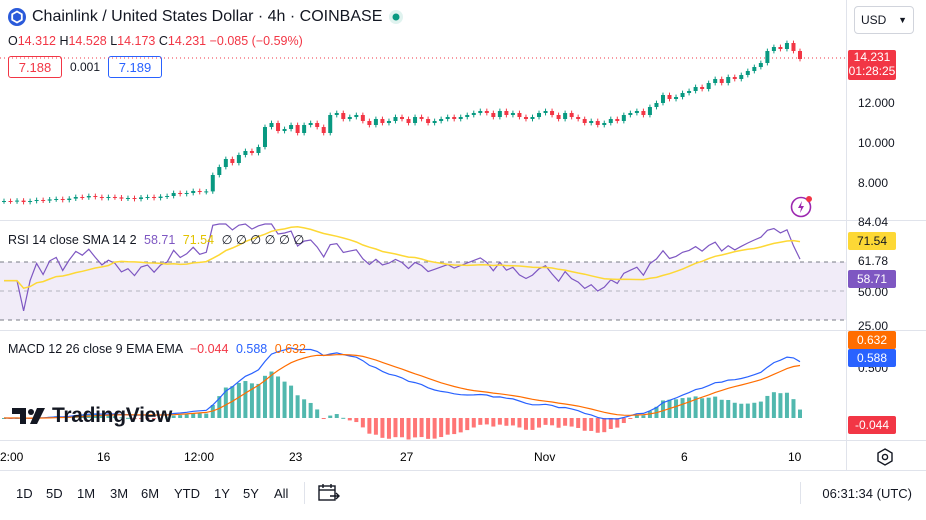 This screenshot has height=520, width=926. What do you see at coordinates (163, 41) in the screenshot?
I see `close-key: C` at bounding box center [163, 41].